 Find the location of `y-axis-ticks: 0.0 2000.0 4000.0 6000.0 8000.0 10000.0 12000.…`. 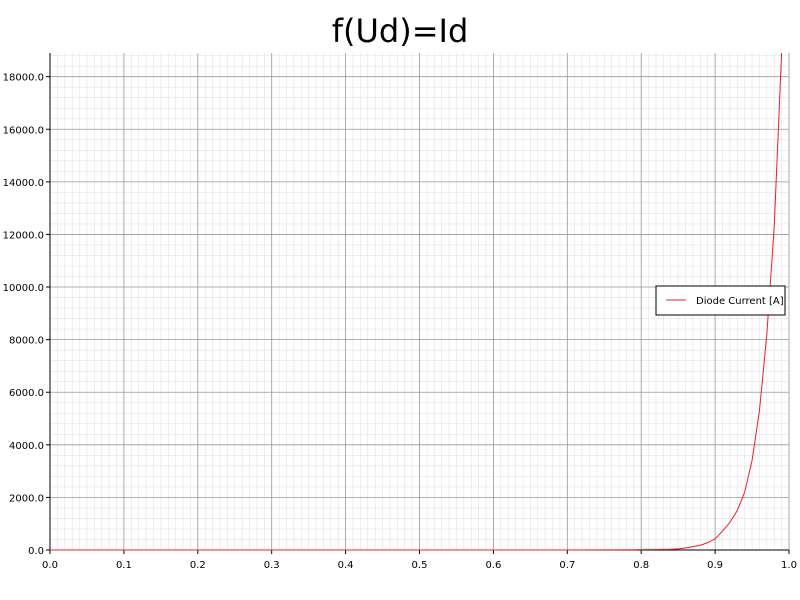

y-axis-ticks: 0.0 2000.0 4000.0 6000.0 8000.0 10000.0 12000.… is located at coordinates (26, 315).